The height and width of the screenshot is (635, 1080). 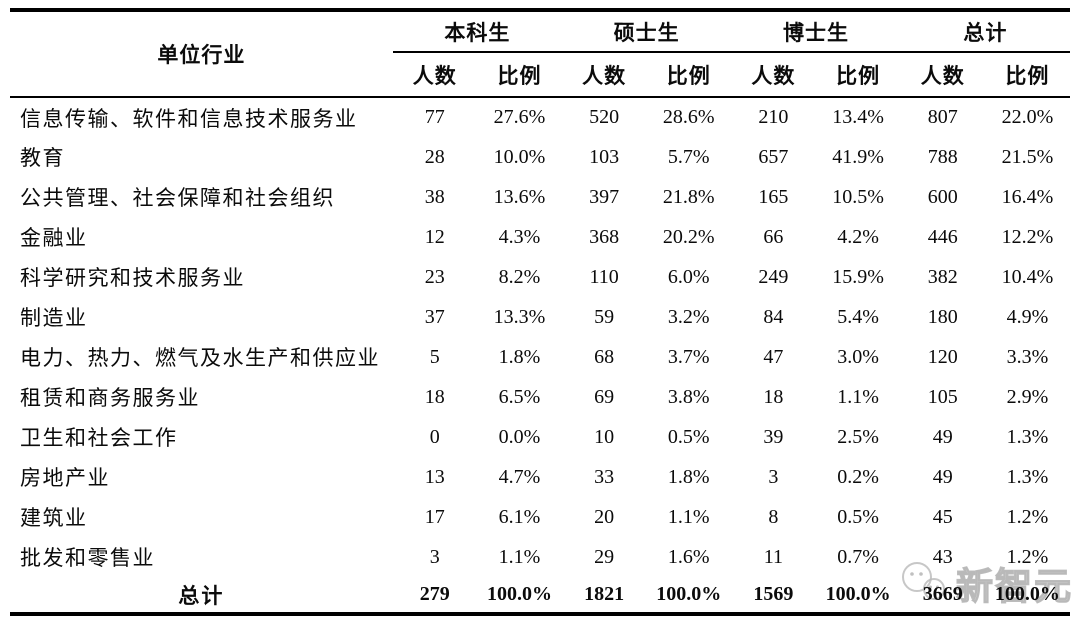 What do you see at coordinates (434, 476) in the screenshot?
I see `value-cell: 13` at bounding box center [434, 476].